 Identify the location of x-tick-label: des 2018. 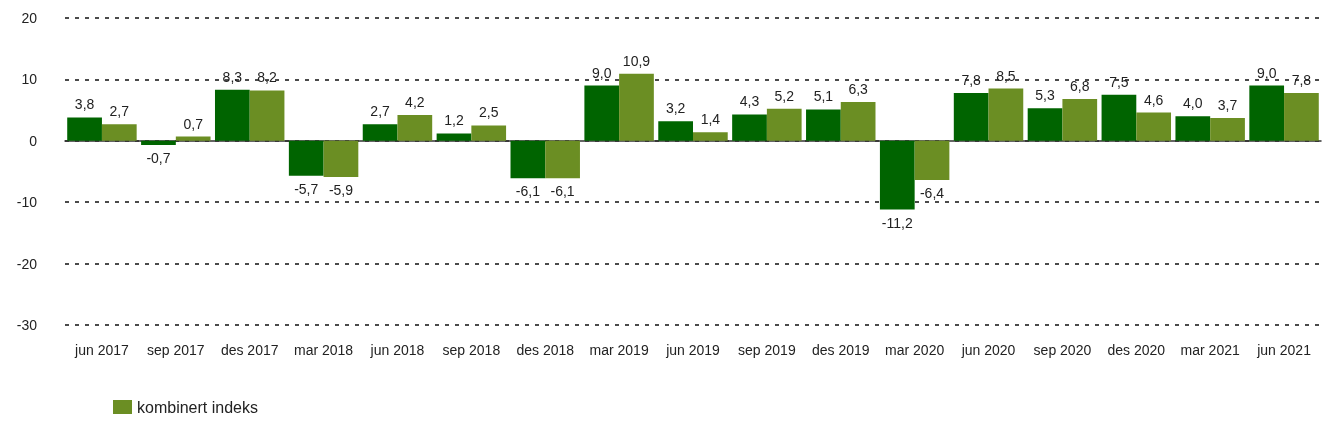
(545, 350).